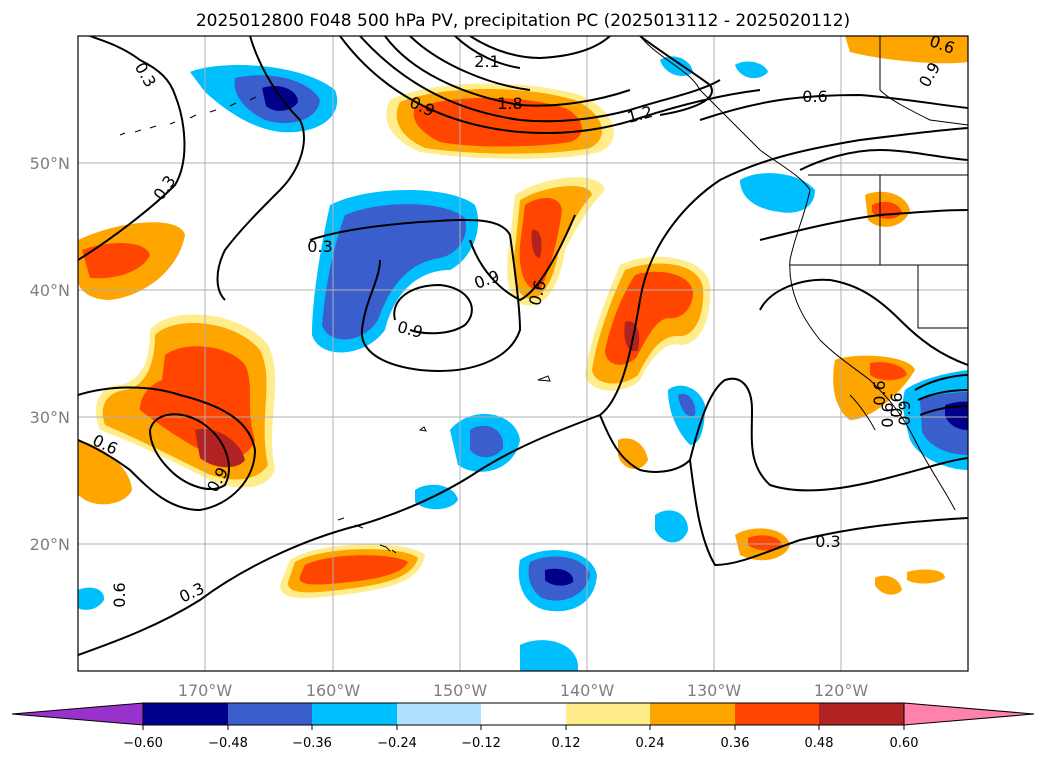 This screenshot has width=1047, height=765. What do you see at coordinates (333, 690) in the screenshot?
I see `lon-tick-label: 160°W` at bounding box center [333, 690].